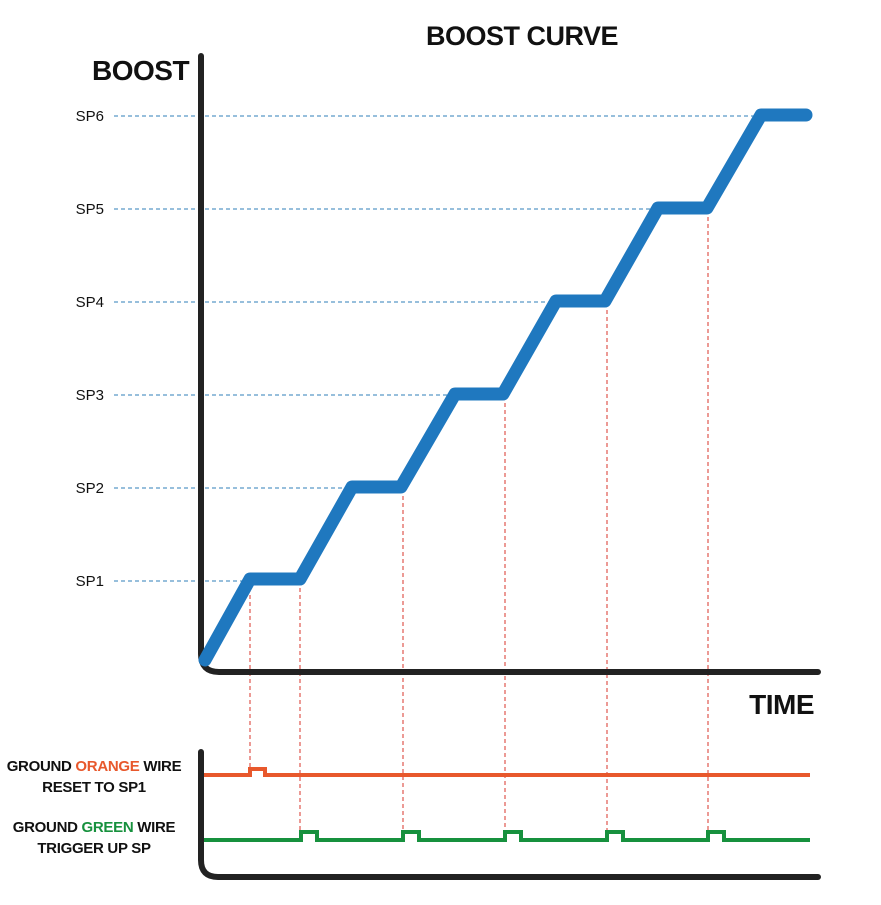  I want to click on green-wire-label: GROUND GREEN WIRE, so click(94, 827).